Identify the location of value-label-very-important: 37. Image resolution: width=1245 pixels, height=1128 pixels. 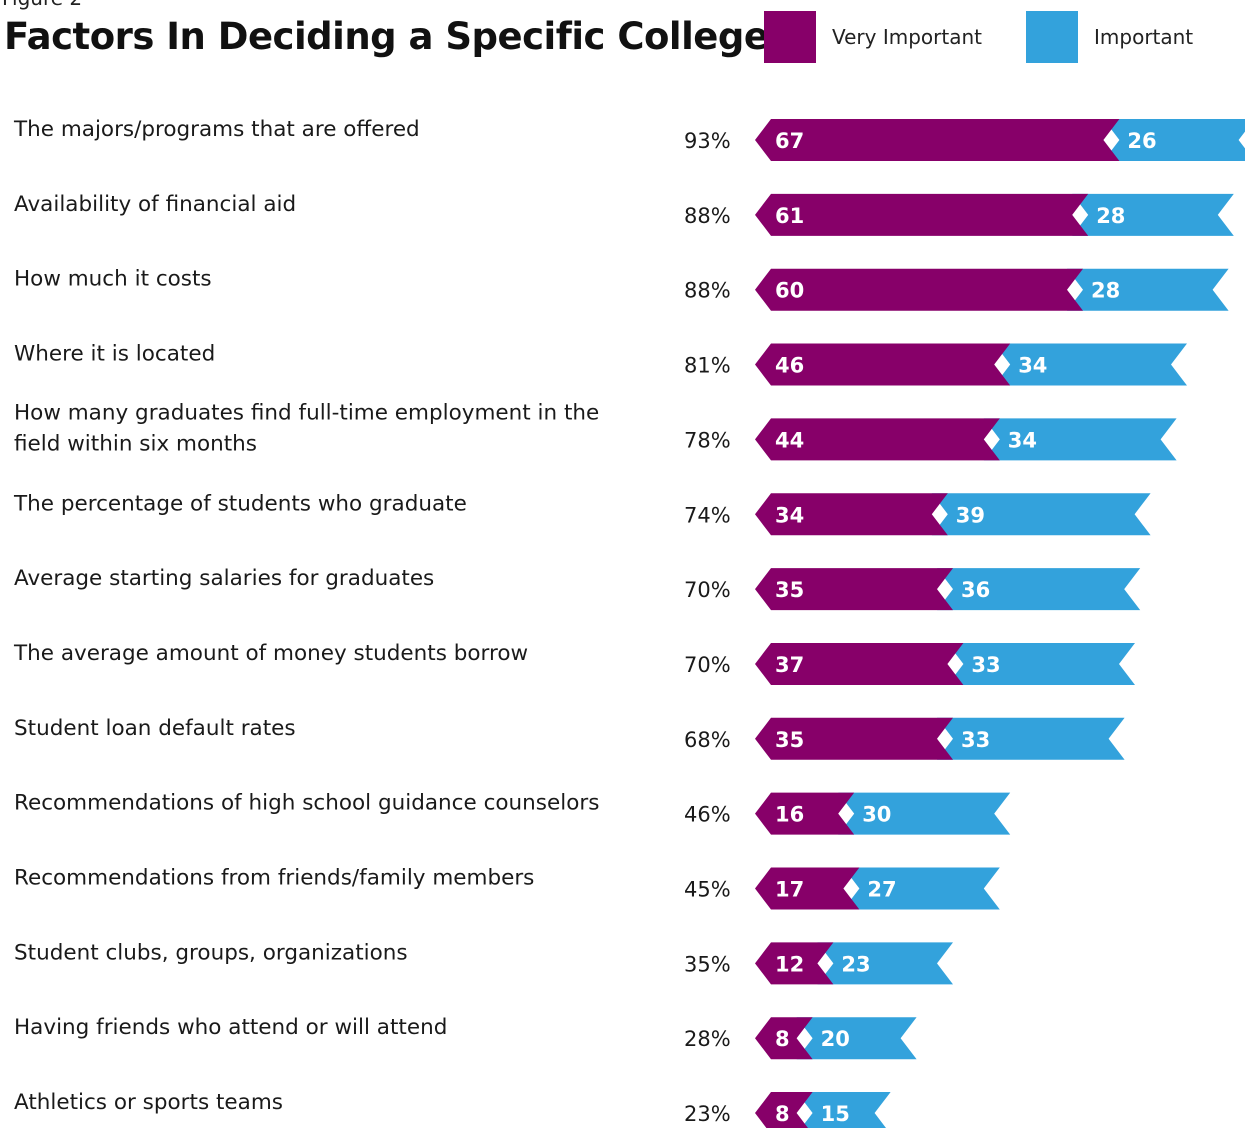
(789, 665).